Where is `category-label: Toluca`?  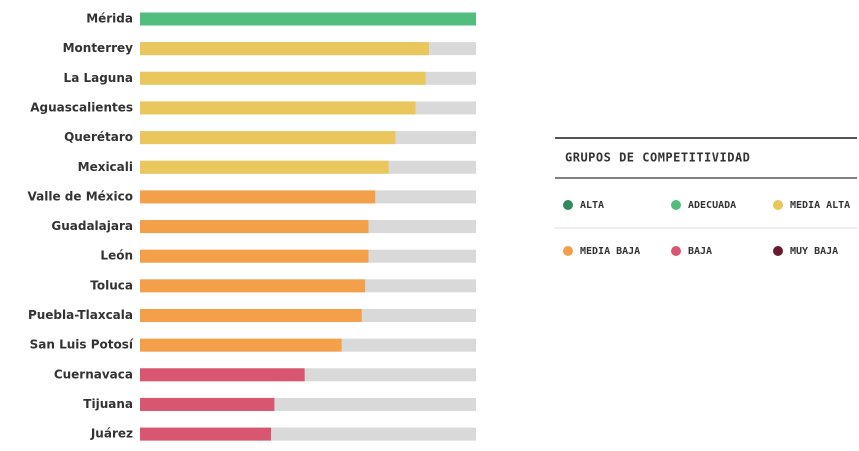
category-label: Toluca is located at coordinates (111, 285).